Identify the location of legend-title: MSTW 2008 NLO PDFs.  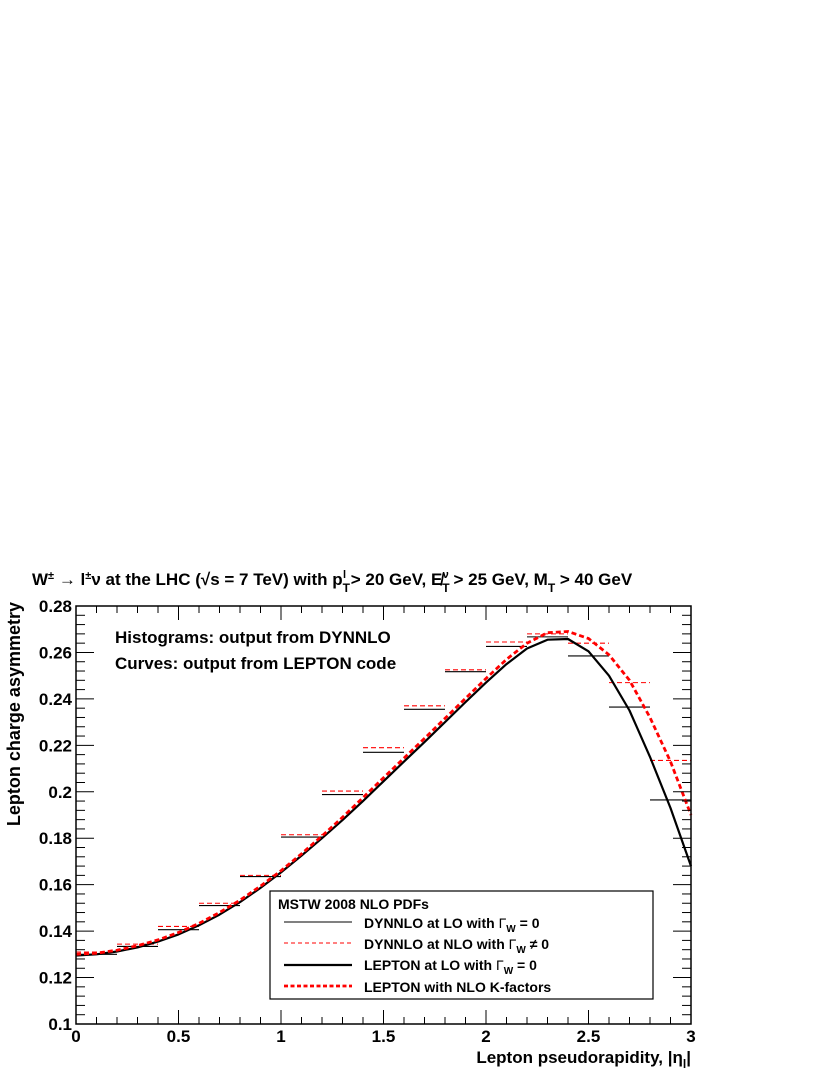
(353, 904).